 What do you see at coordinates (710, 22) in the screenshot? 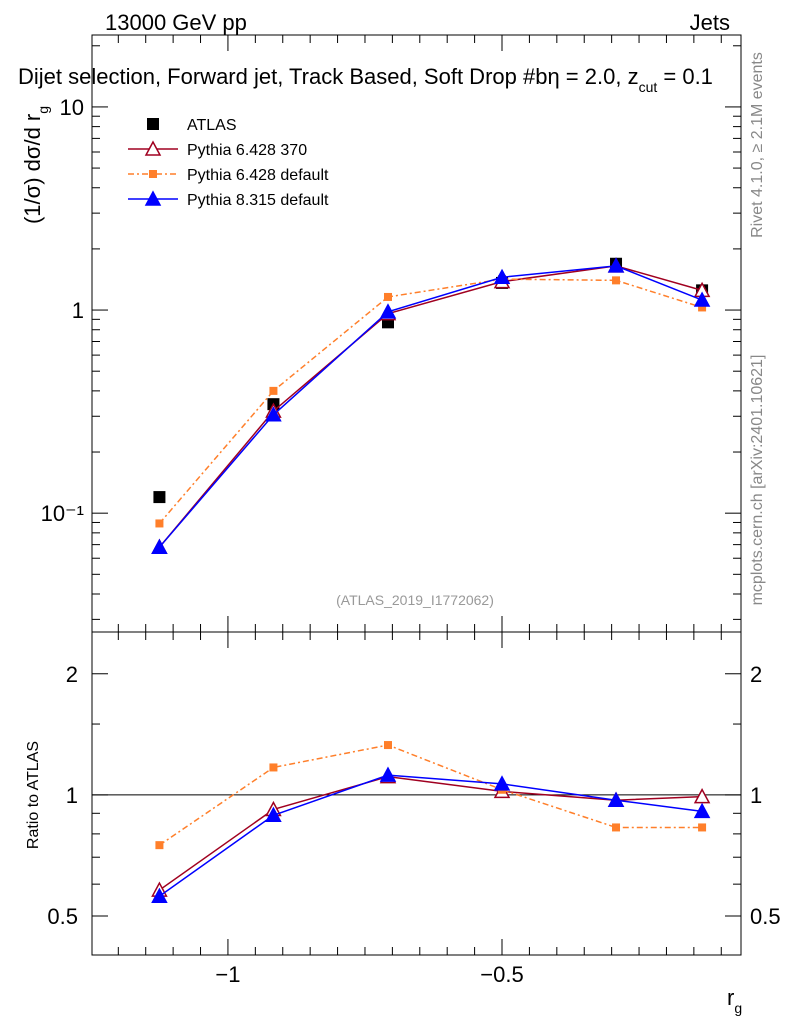
I see `title-right: Jets` at bounding box center [710, 22].